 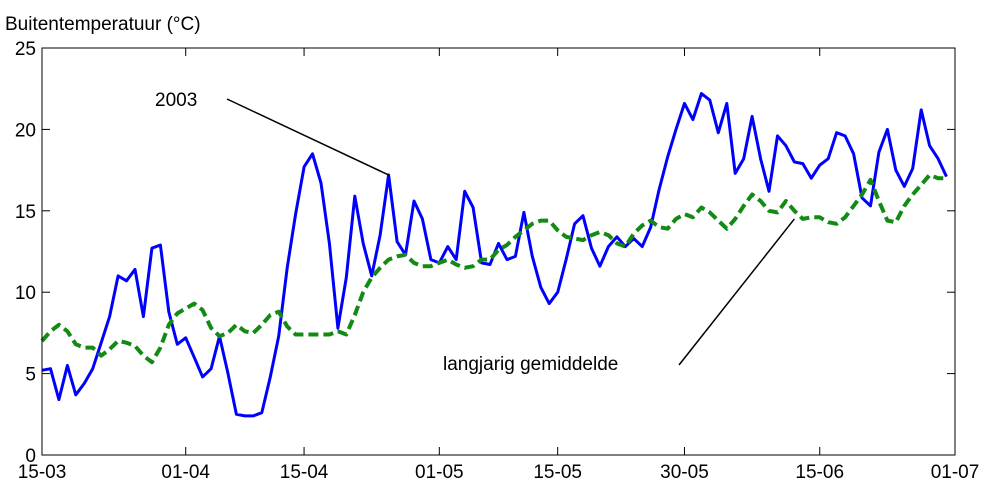 What do you see at coordinates (25, 293) in the screenshot?
I see `y-tick-label: 10` at bounding box center [25, 293].